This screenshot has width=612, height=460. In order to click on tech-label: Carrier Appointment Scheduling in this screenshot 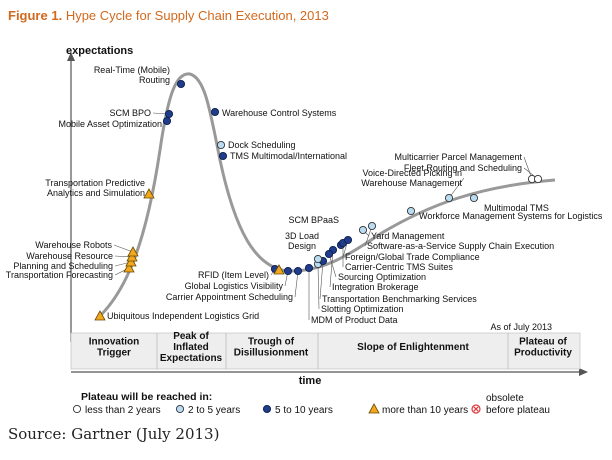, I will do `click(229, 297)`.